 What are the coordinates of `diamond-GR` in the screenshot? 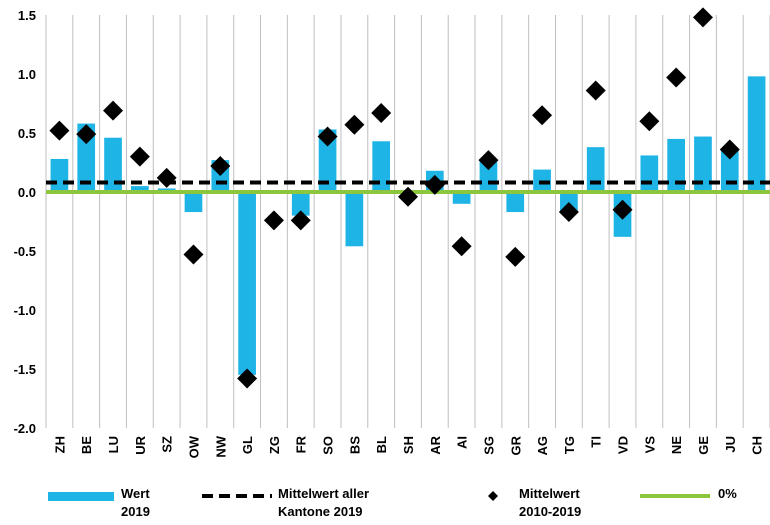 It's located at (515, 256).